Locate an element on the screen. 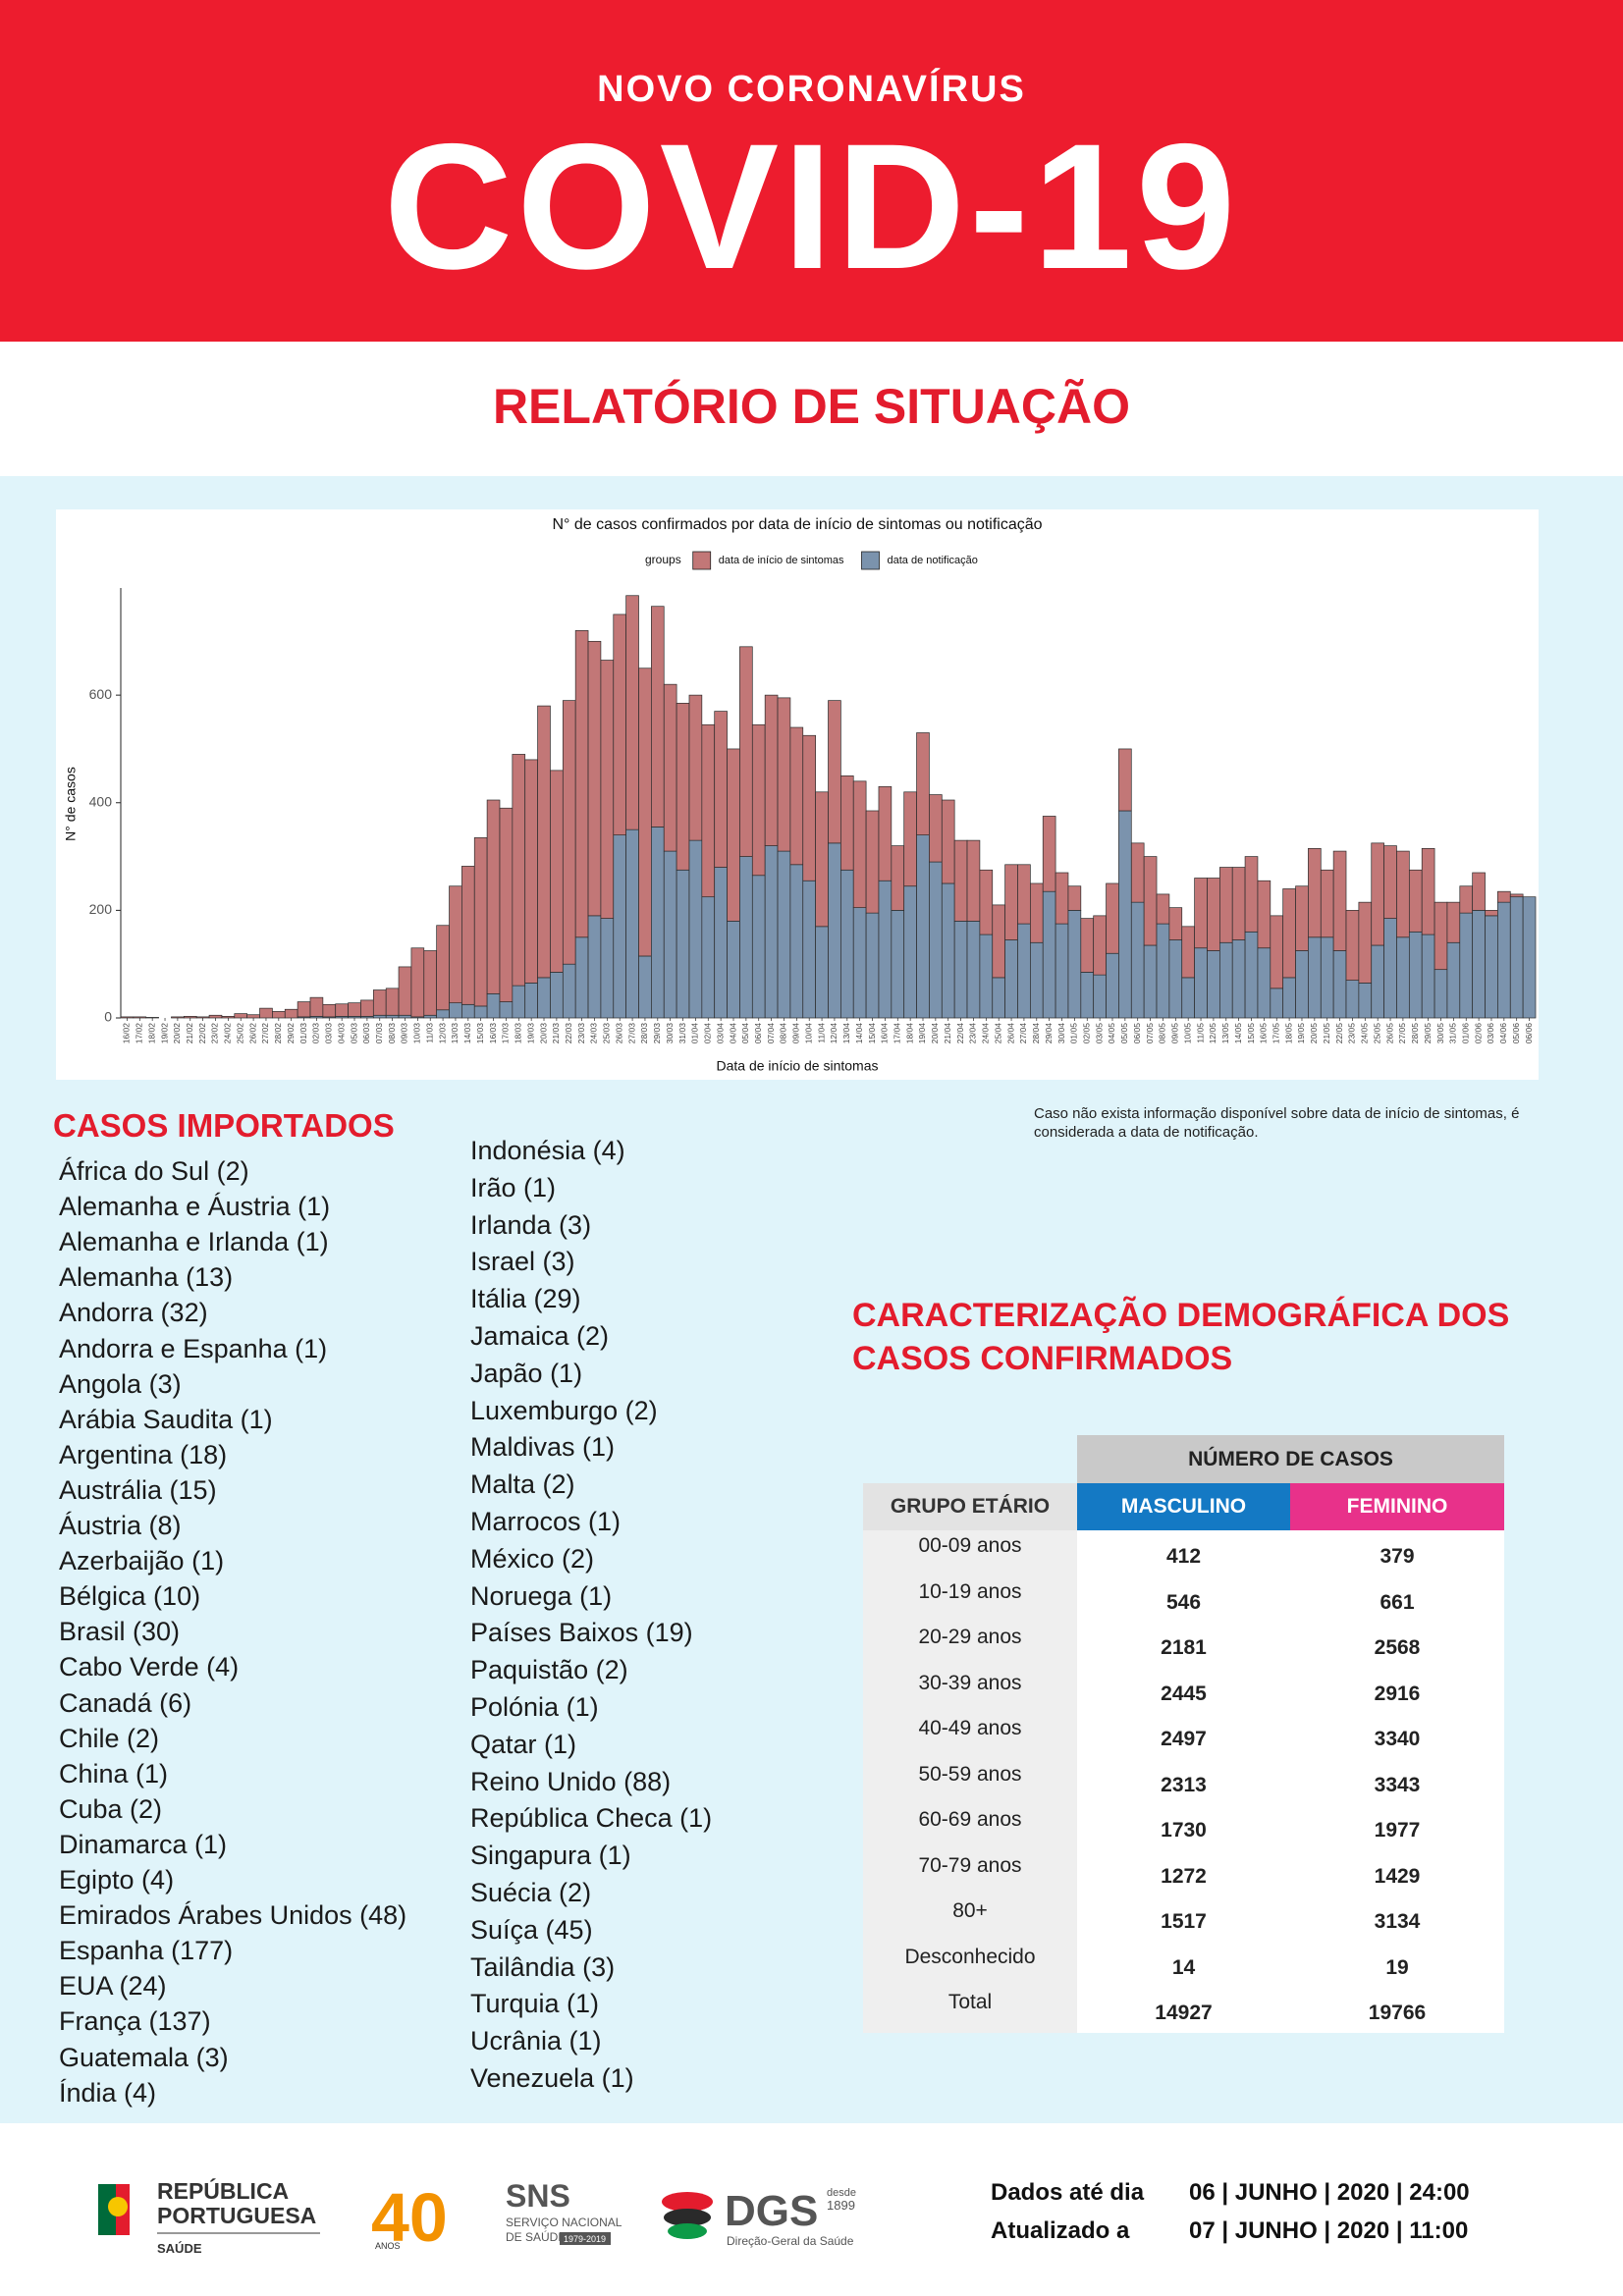  x-tick-label: 26/04 is located at coordinates (1010, 1034).